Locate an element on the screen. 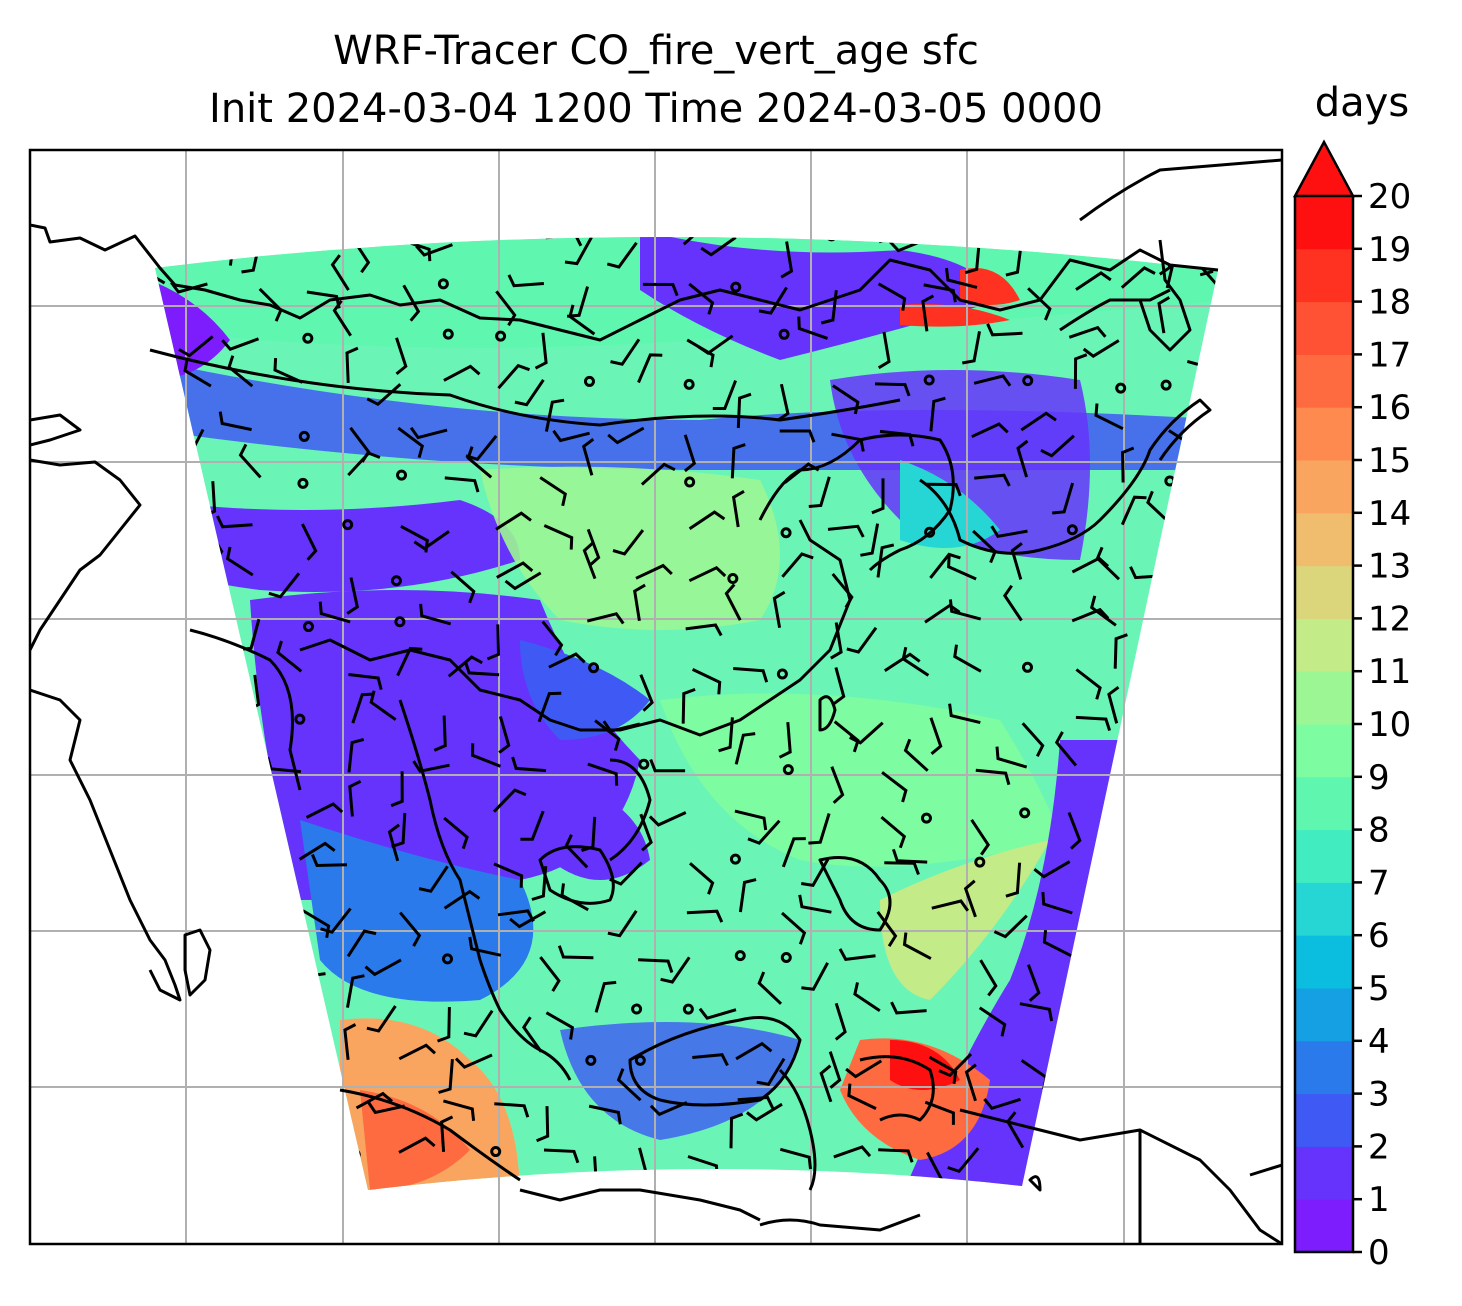  colorbar-tick-label: 14 is located at coordinates (1389, 514).